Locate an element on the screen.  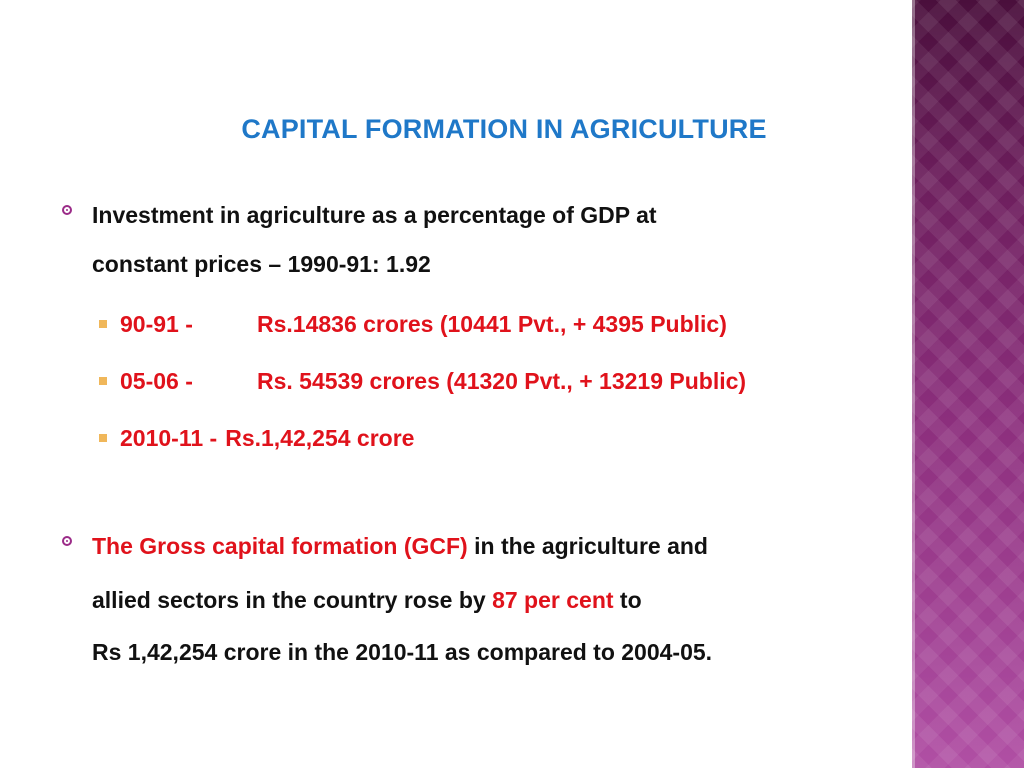
percent-highlight: 87 per cent is located at coordinates (553, 600).